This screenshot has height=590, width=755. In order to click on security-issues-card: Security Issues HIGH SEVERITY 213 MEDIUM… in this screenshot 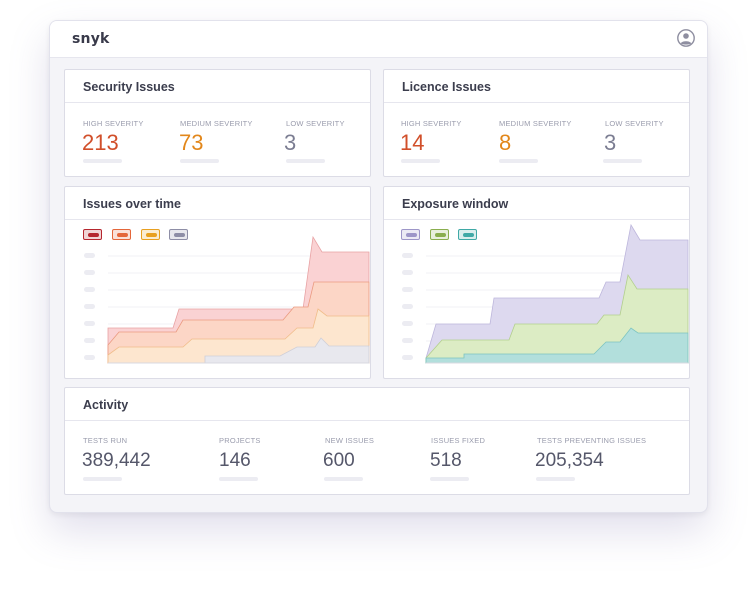, I will do `click(217, 123)`.